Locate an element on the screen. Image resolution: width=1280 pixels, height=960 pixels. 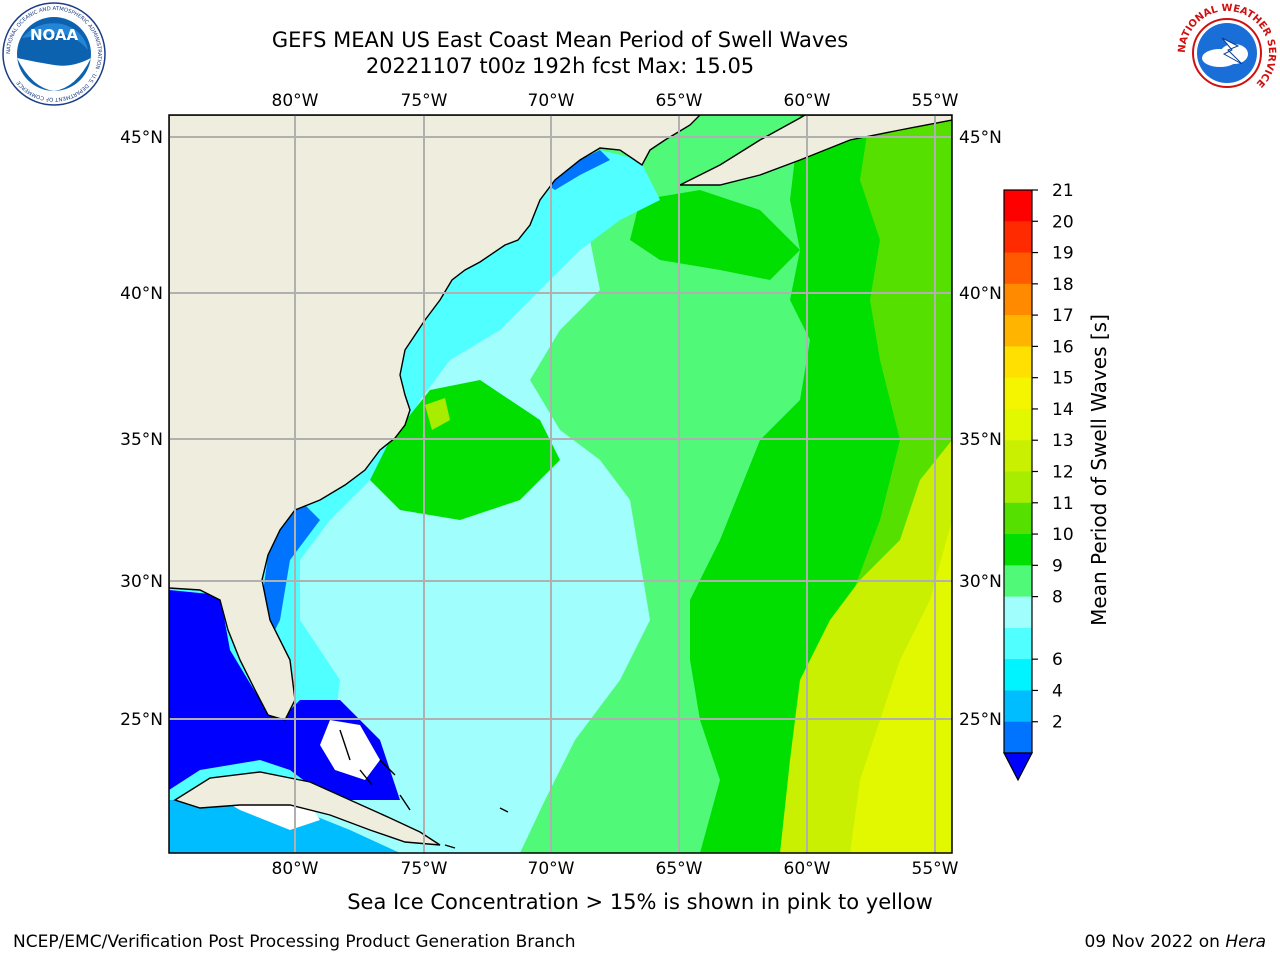
contour-band-10-11-north is located at coordinates (715, 235).